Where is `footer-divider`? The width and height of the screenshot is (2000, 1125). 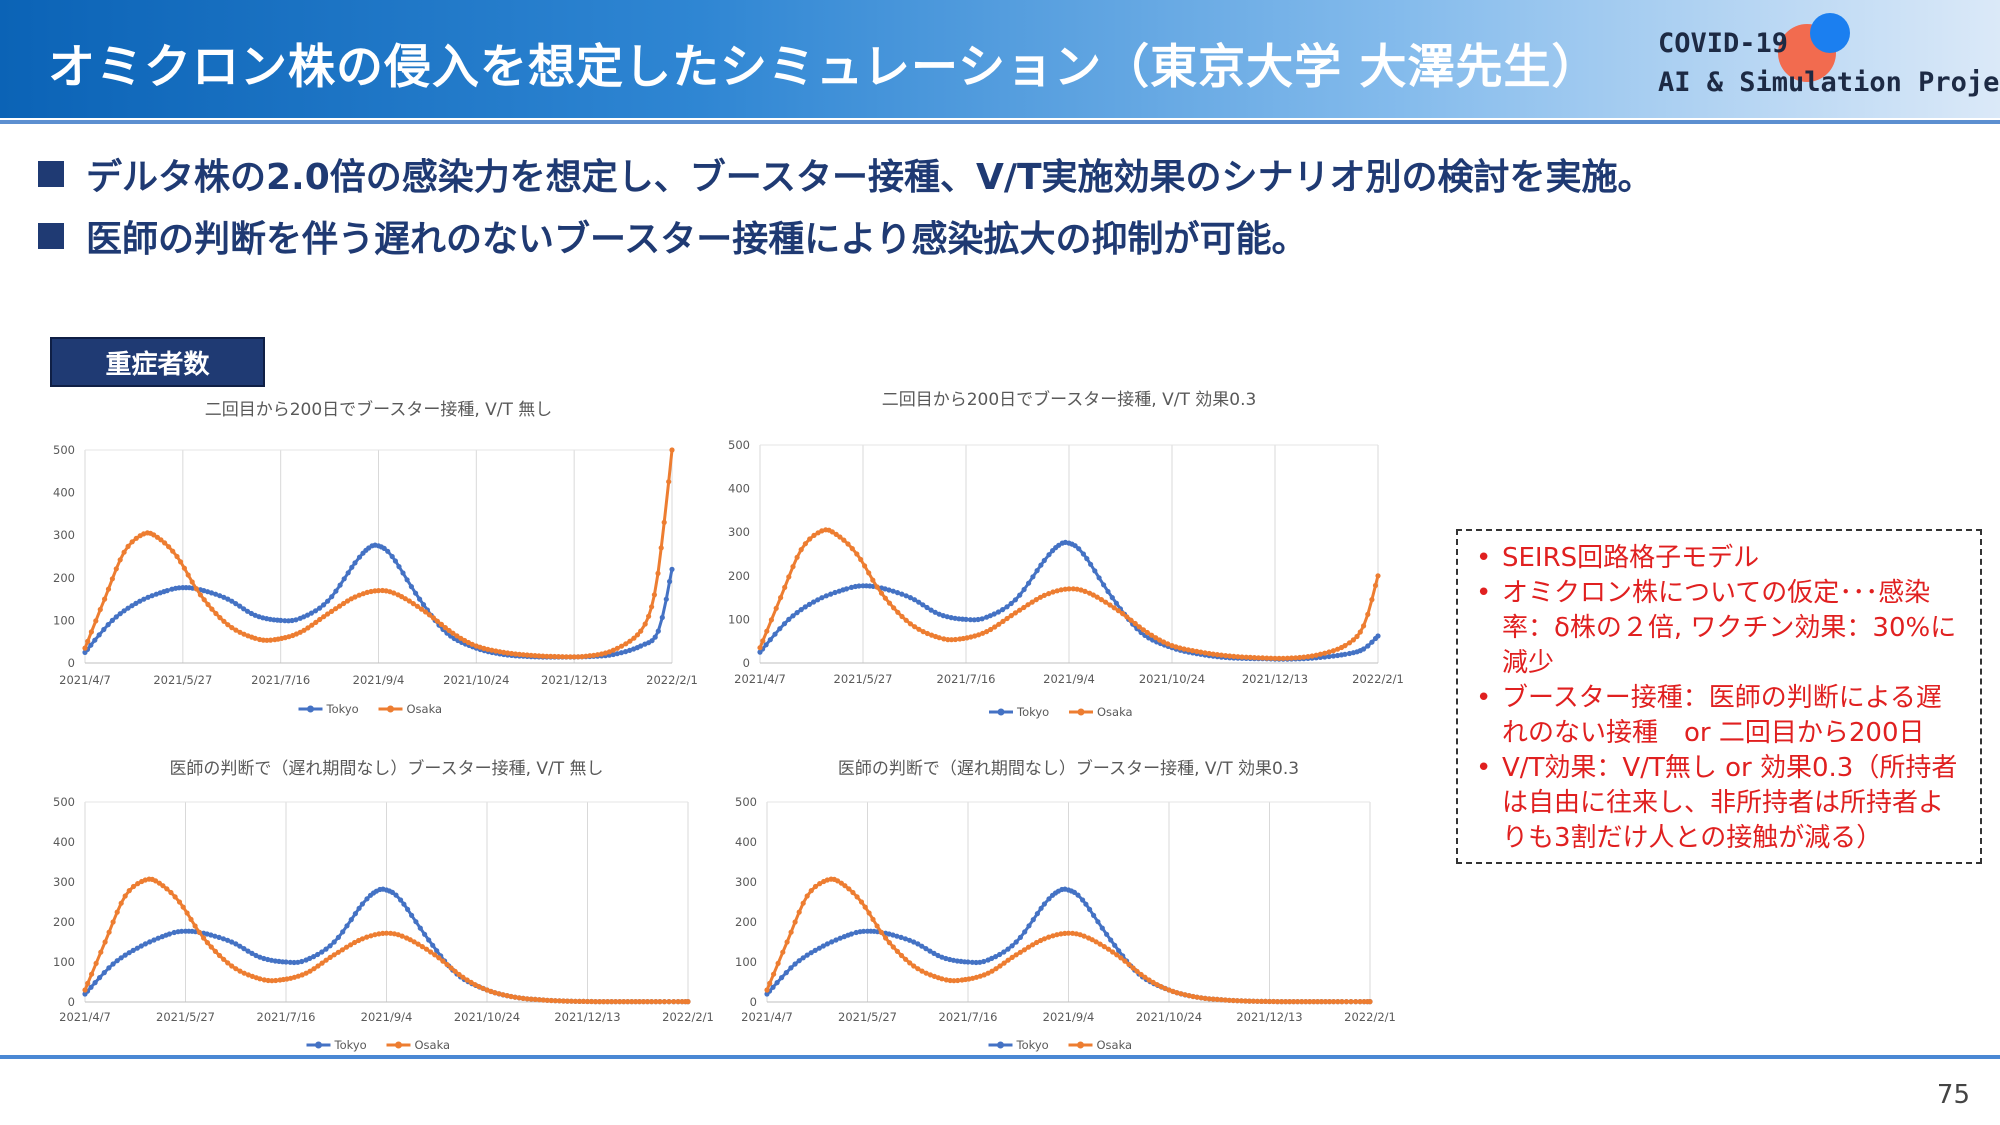 footer-divider is located at coordinates (1000, 1057).